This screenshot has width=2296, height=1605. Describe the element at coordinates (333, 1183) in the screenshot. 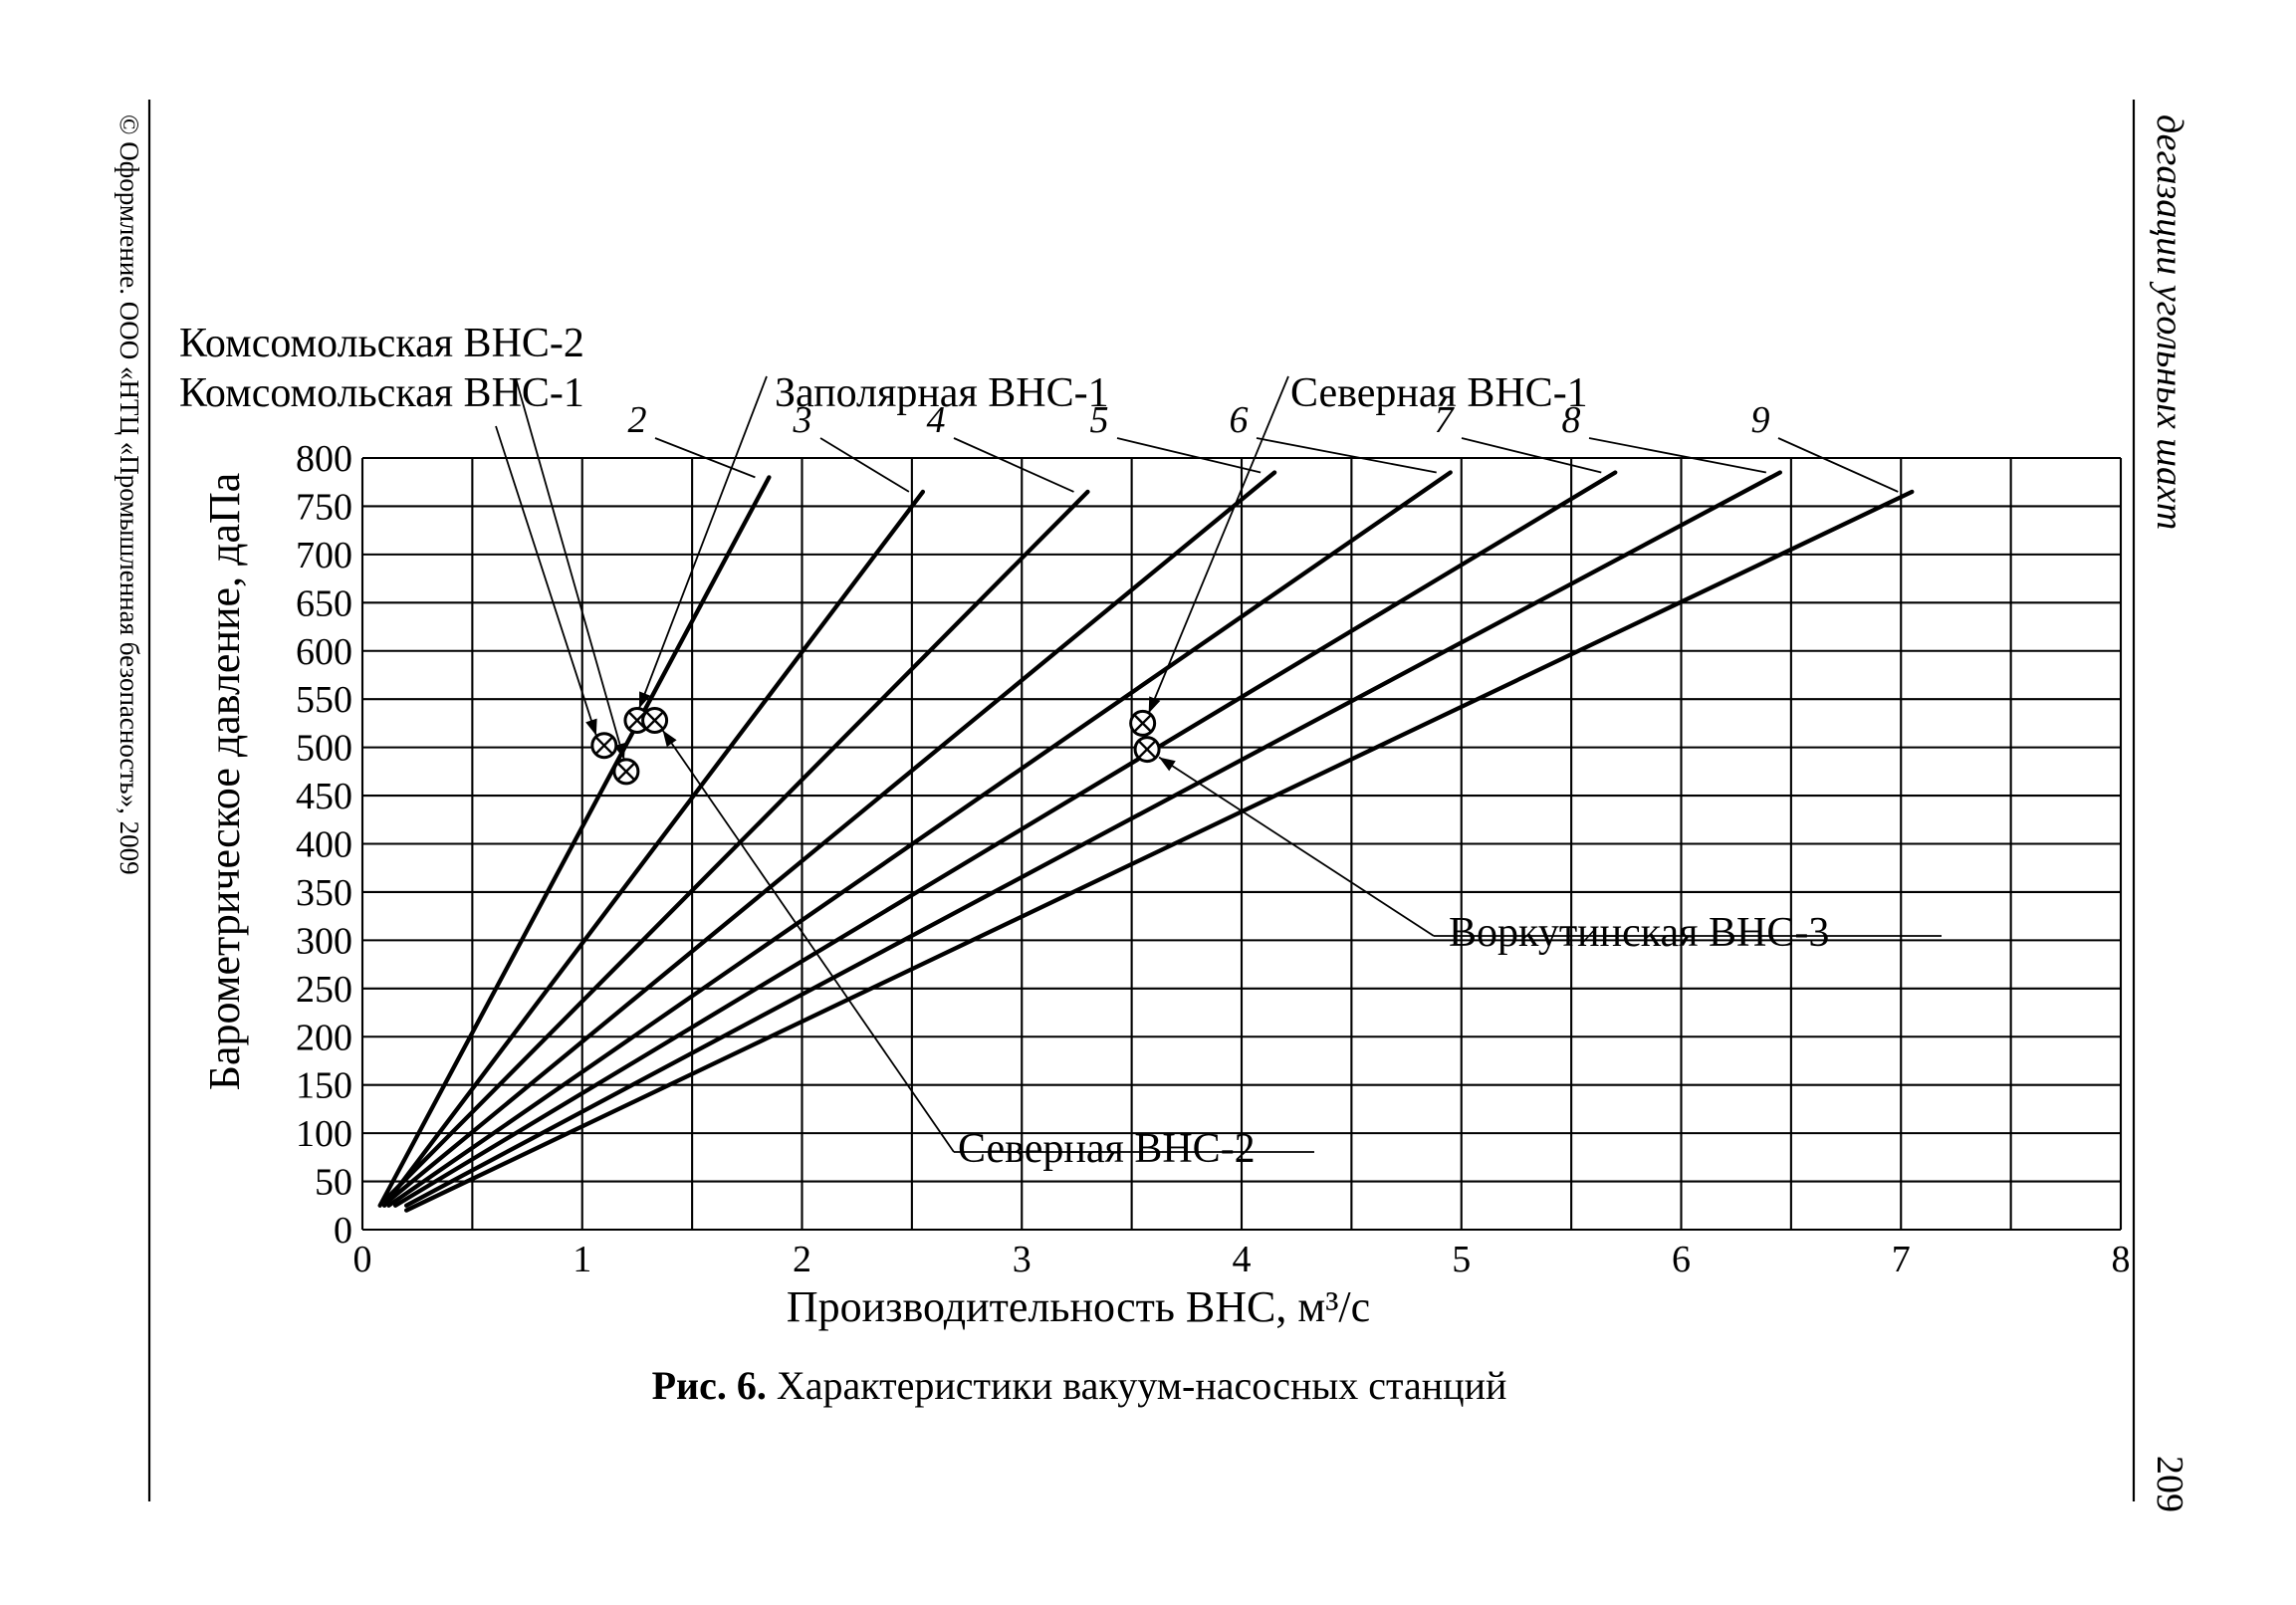

I see `y-tick-label: 50` at that location.